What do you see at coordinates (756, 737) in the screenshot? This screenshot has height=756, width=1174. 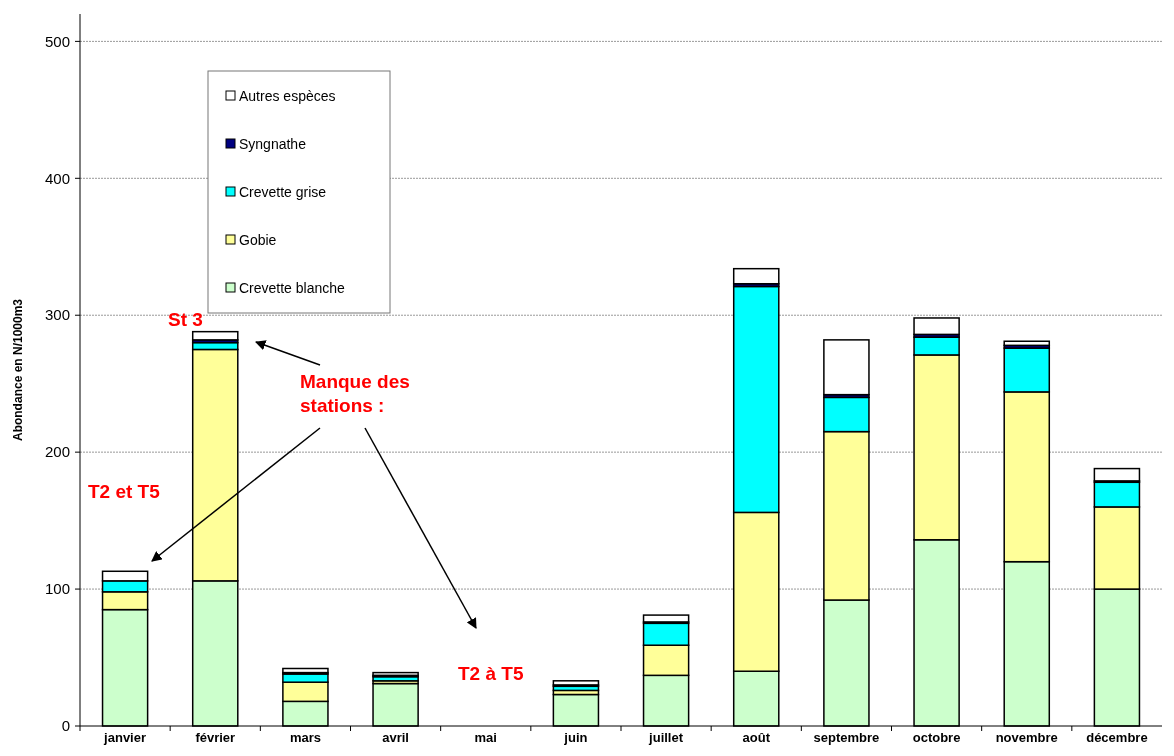 I see `x-tick-label: août` at bounding box center [756, 737].